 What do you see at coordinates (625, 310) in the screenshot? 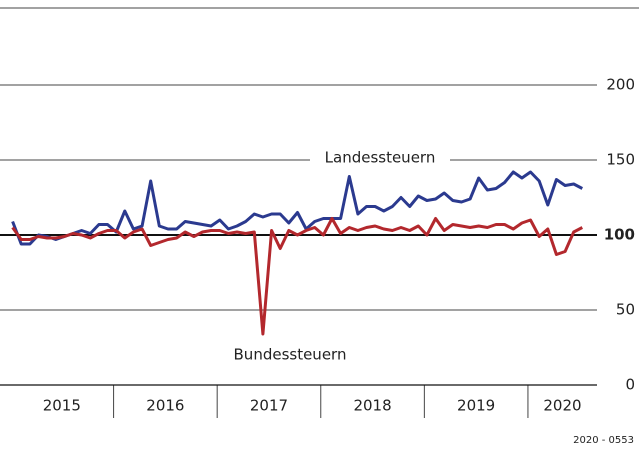
I see `y-tick-label: 50` at bounding box center [625, 310].